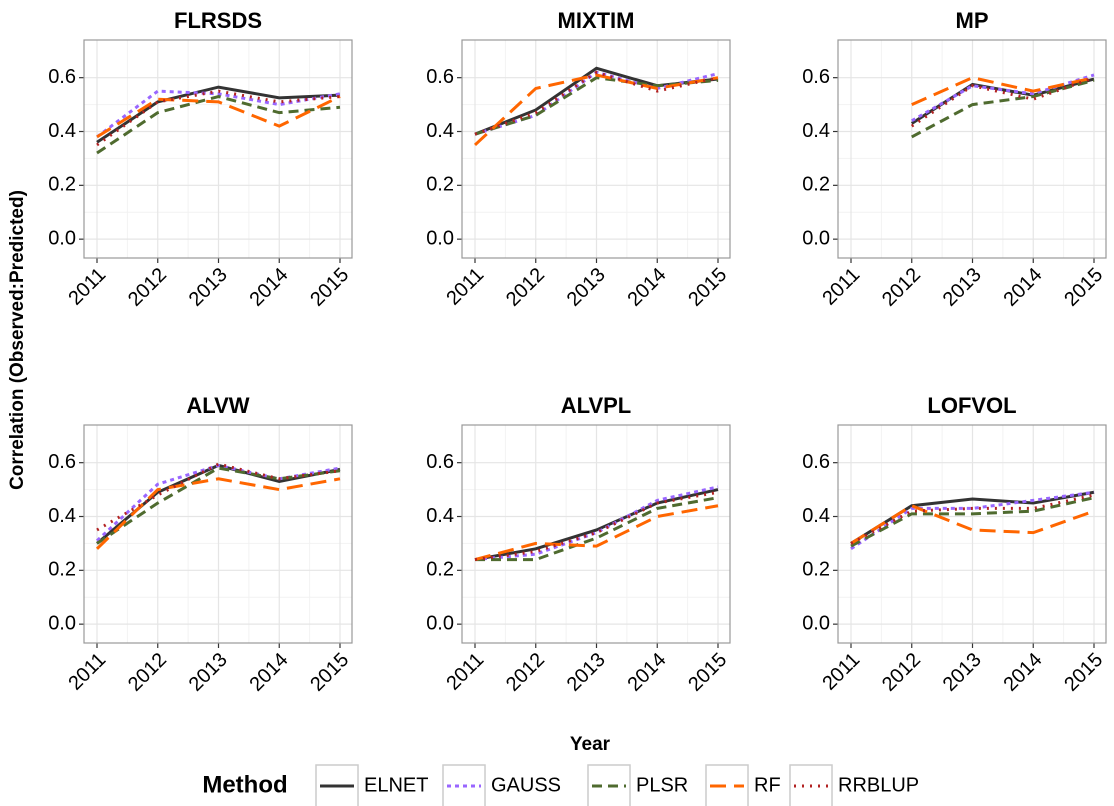  What do you see at coordinates (590, 744) in the screenshot?
I see `x-axis-label: Year` at bounding box center [590, 744].